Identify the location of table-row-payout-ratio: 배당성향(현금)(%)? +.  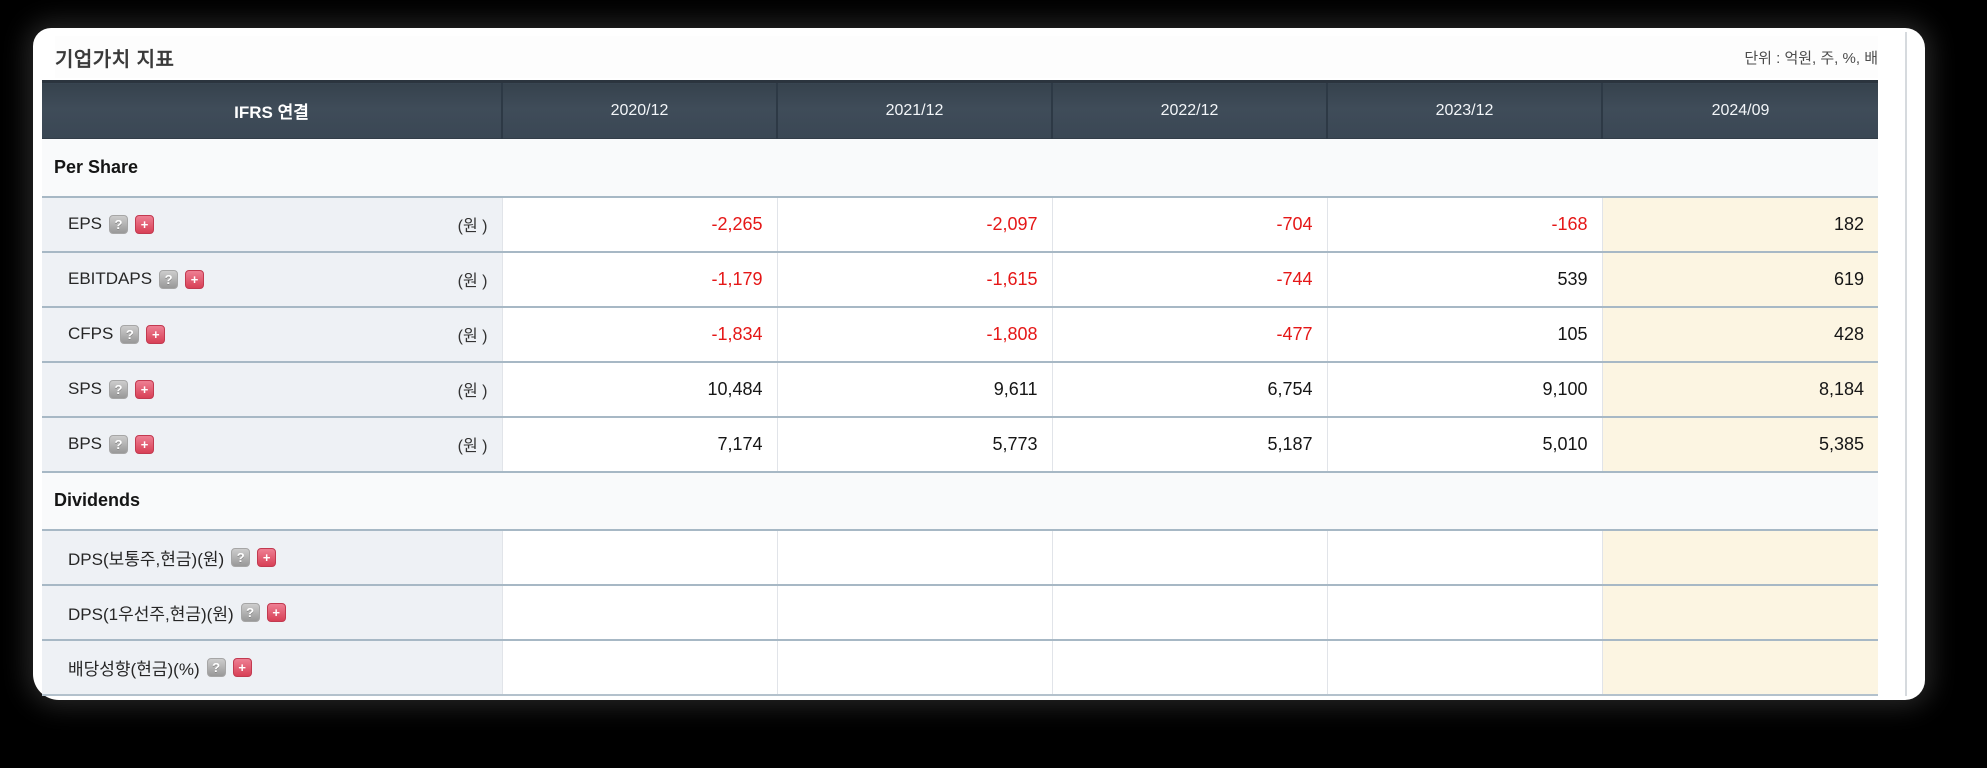
(960, 666).